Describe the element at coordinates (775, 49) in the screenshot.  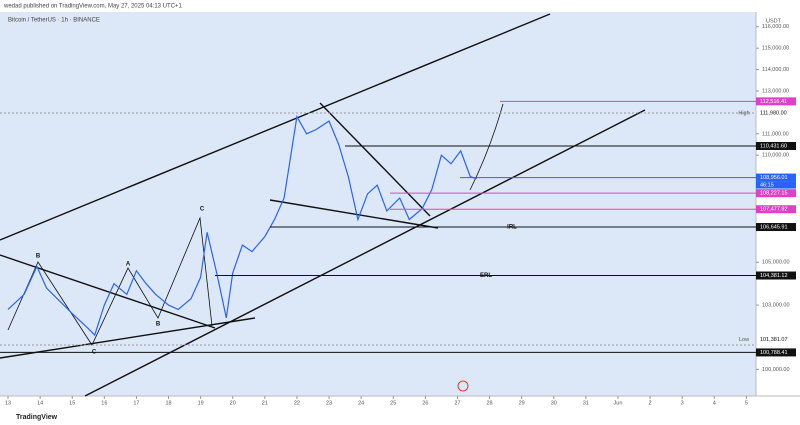
I see `y-tick-label: 115,000.00` at that location.